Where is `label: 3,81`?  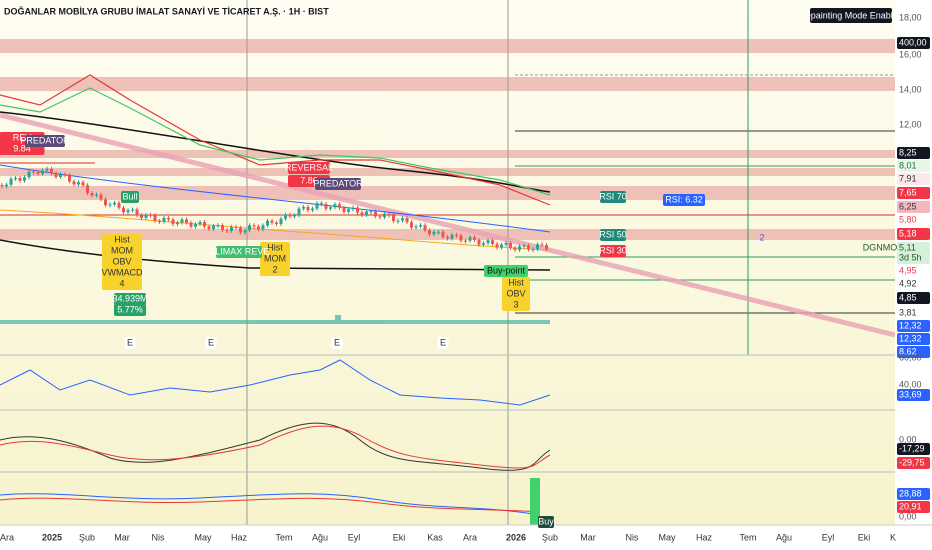
label: 3,81 is located at coordinates (908, 312).